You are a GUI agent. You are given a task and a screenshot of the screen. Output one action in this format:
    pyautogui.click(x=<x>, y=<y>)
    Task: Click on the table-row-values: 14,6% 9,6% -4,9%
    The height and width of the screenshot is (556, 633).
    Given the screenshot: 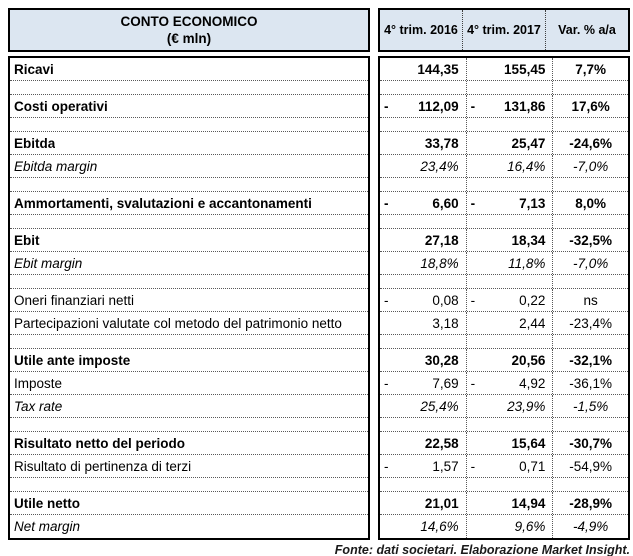 What is the action you would take?
    pyautogui.click(x=504, y=526)
    